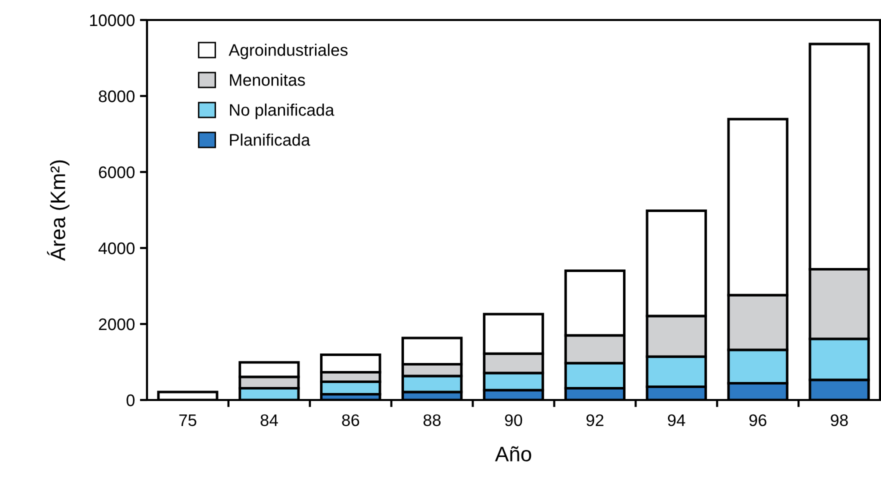 The image size is (881, 477). Describe the element at coordinates (282, 112) in the screenshot. I see `legend-label: No planificada` at that location.